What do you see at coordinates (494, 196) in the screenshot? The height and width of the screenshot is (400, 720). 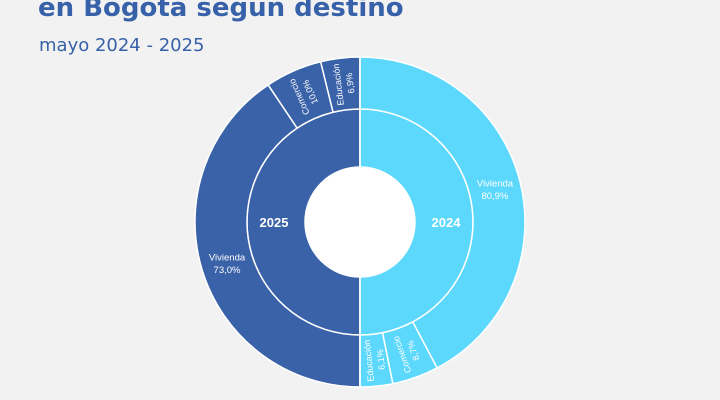 I see `value-label: 80,9%` at bounding box center [494, 196].